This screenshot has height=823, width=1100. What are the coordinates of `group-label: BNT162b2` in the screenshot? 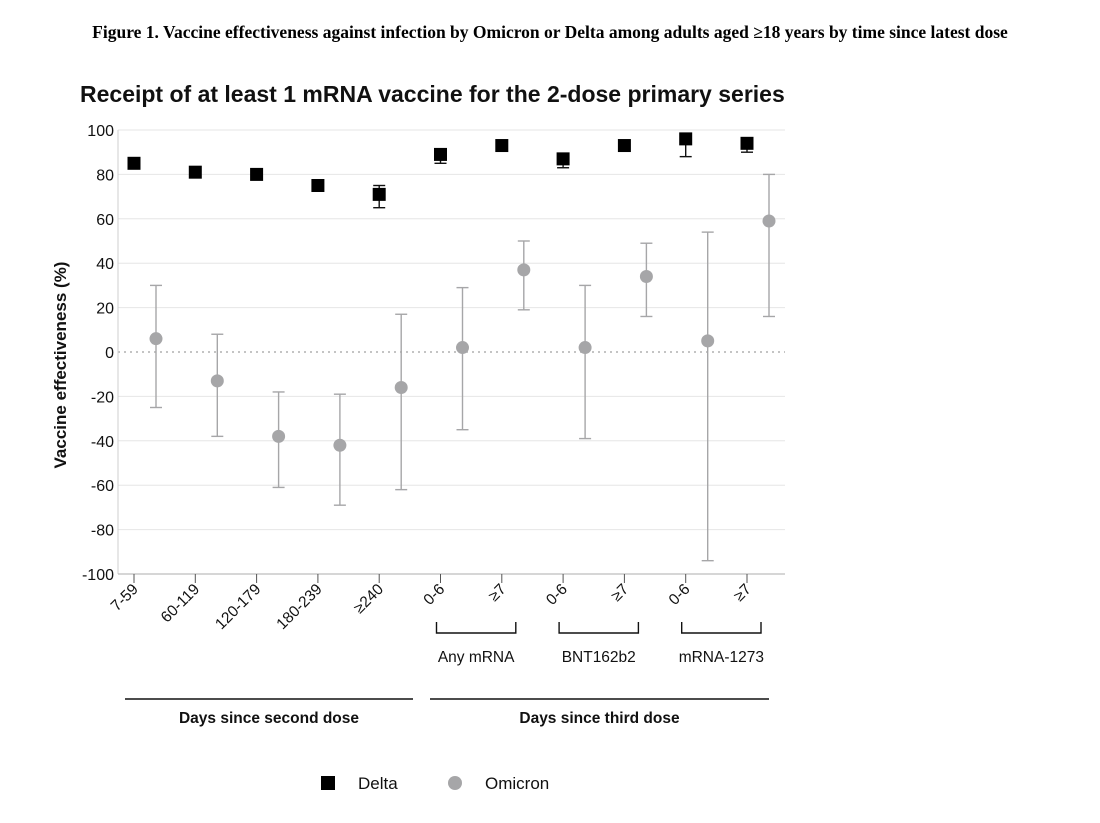 It's located at (599, 657).